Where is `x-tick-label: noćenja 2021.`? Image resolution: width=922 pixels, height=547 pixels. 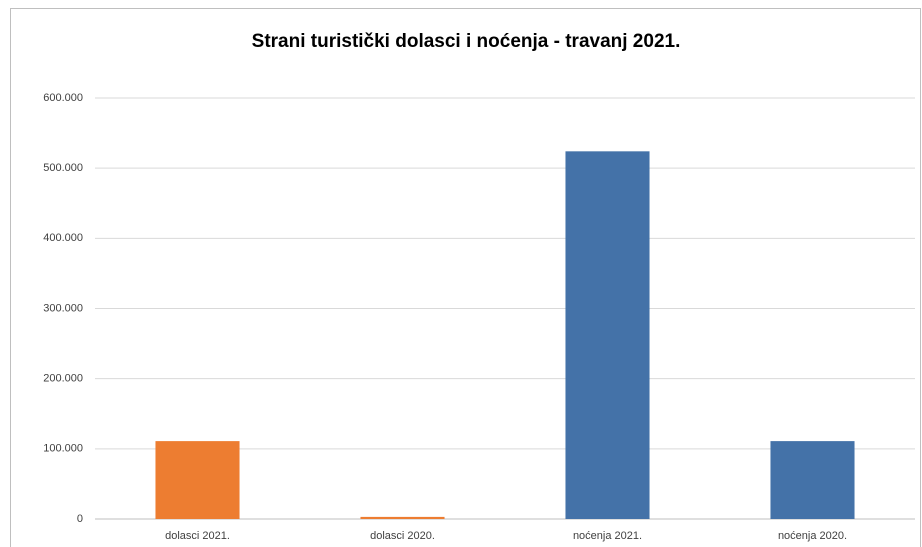
x-tick-label: noćenja 2021. is located at coordinates (607, 536).